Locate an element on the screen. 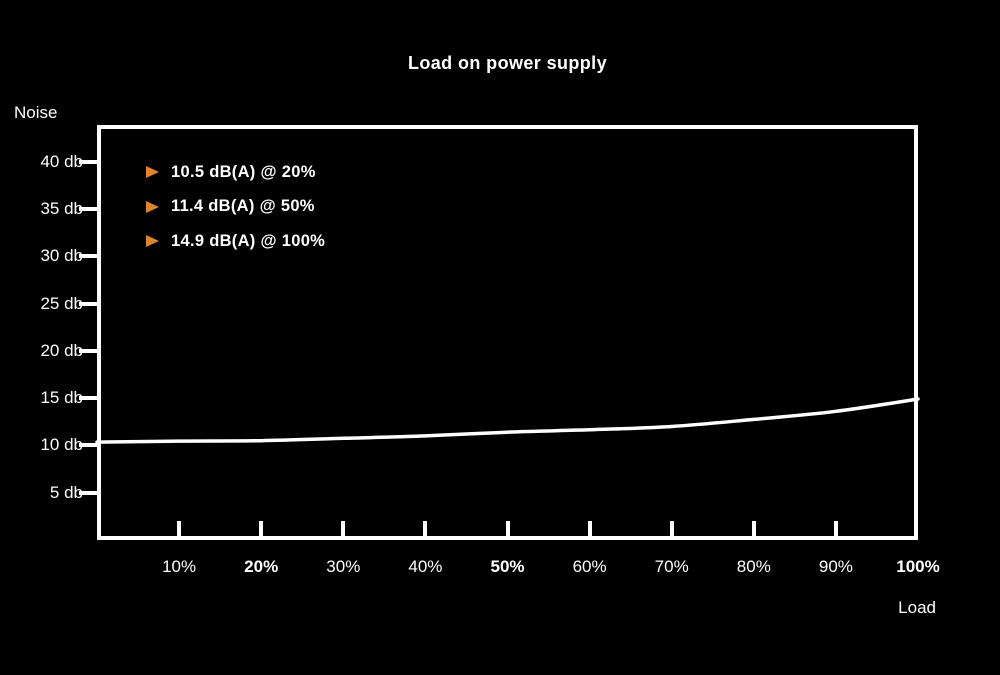 This screenshot has width=1000, height=675. legend-label: 10.5 dB(A) @ 20% is located at coordinates (243, 171).